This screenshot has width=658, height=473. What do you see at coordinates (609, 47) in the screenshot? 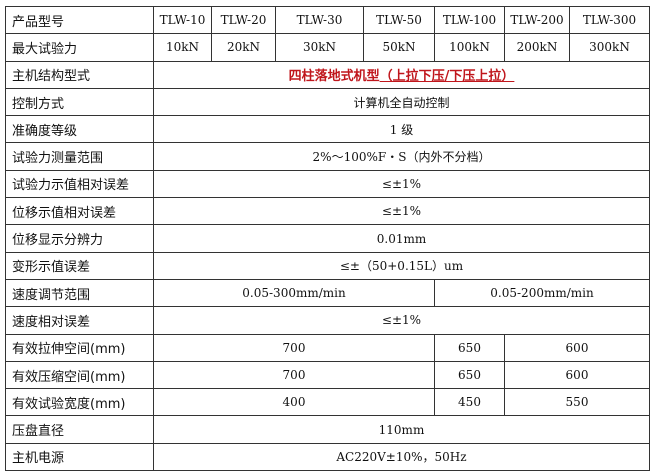
I see `max-force-value: 300kN` at bounding box center [609, 47].